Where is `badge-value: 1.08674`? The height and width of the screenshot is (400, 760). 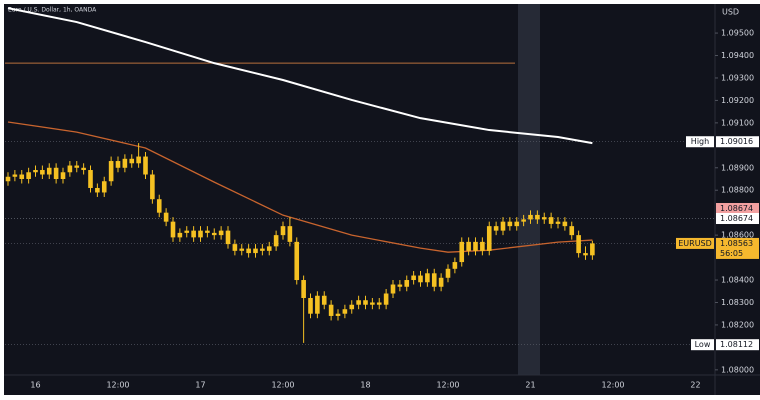
badge-value: 1.08674 is located at coordinates (736, 218).